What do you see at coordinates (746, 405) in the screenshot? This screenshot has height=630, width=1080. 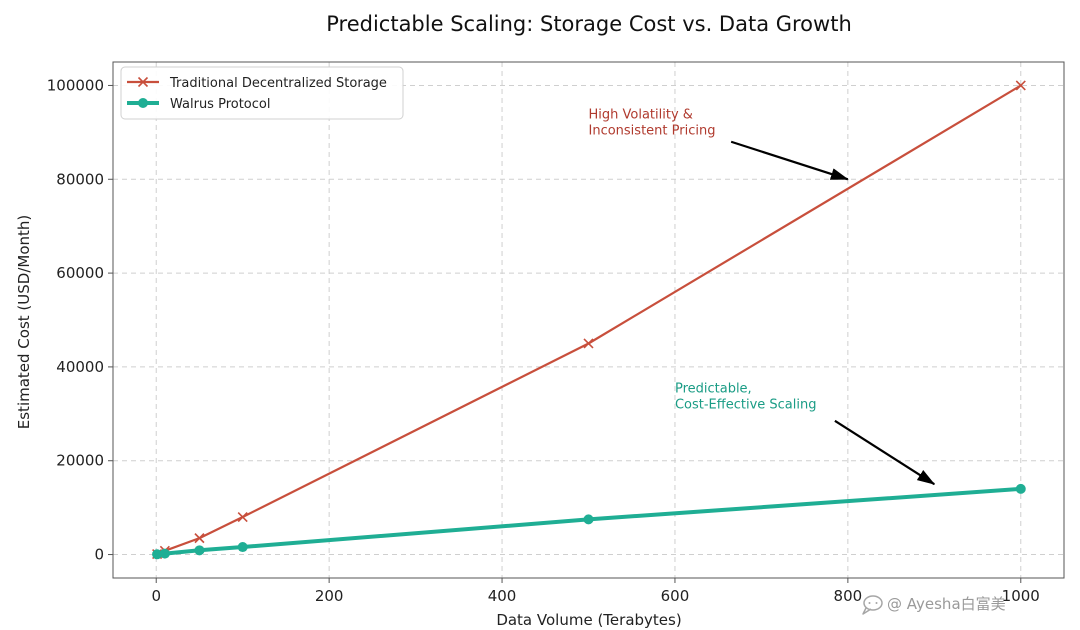 I see `annotation-1-line-1: Cost-Effective Scaling` at bounding box center [746, 405].